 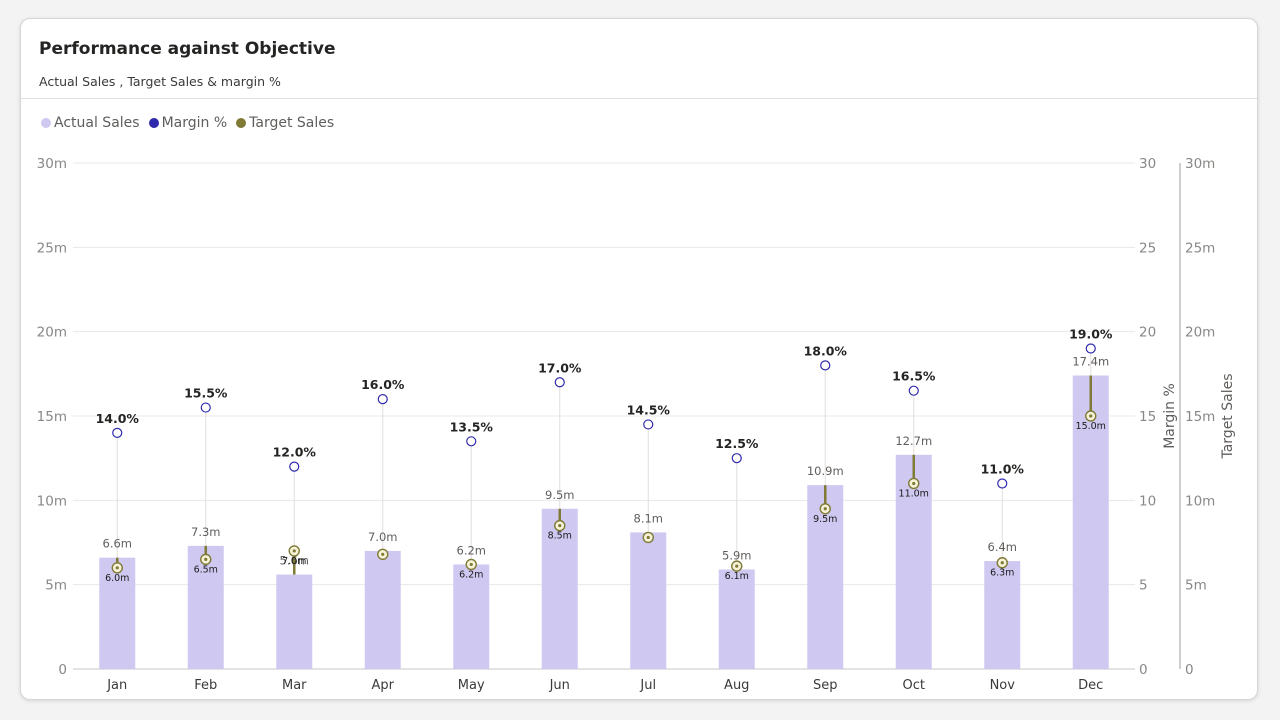 What do you see at coordinates (118, 418) in the screenshot?
I see `margin-label: 14.0%` at bounding box center [118, 418].